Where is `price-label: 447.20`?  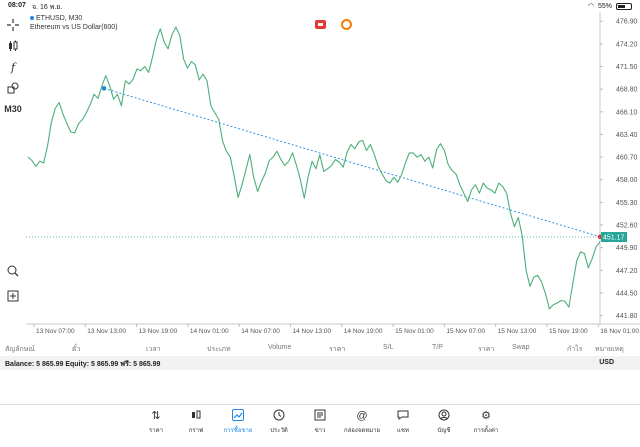
price-label: 447.20 is located at coordinates (627, 271).